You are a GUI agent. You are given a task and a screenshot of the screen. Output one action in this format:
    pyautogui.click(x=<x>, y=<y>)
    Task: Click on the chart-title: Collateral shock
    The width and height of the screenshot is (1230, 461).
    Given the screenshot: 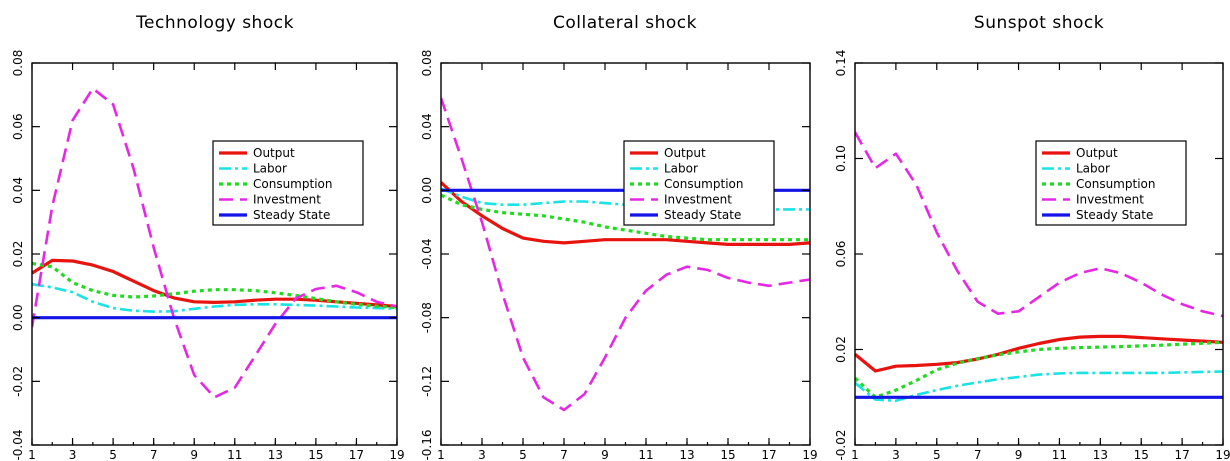 What is the action you would take?
    pyautogui.click(x=625, y=23)
    